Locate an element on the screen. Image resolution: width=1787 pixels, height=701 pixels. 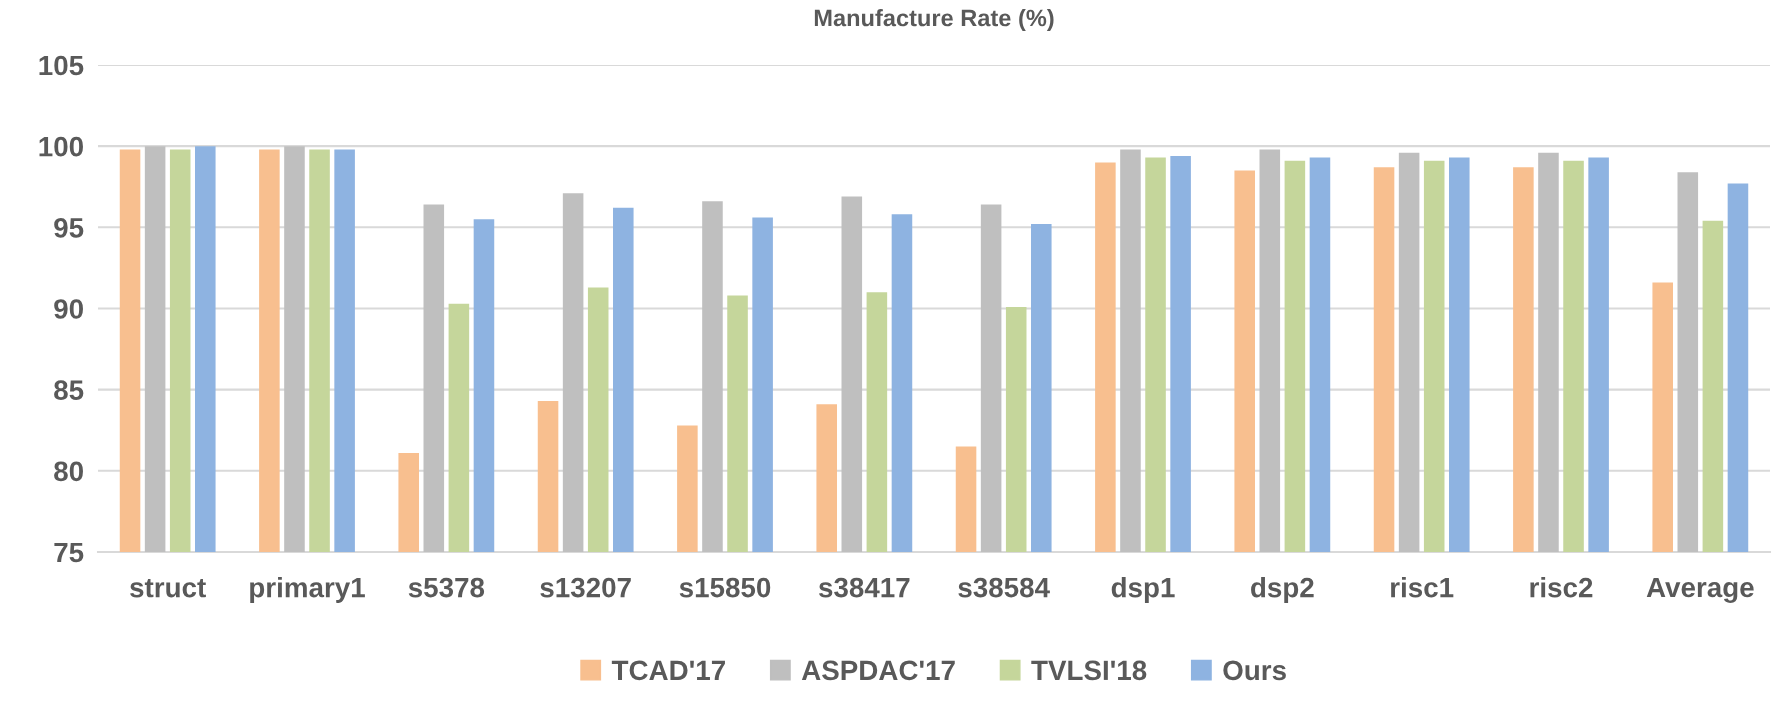
legend-label: TVLSI'18 is located at coordinates (1089, 670).